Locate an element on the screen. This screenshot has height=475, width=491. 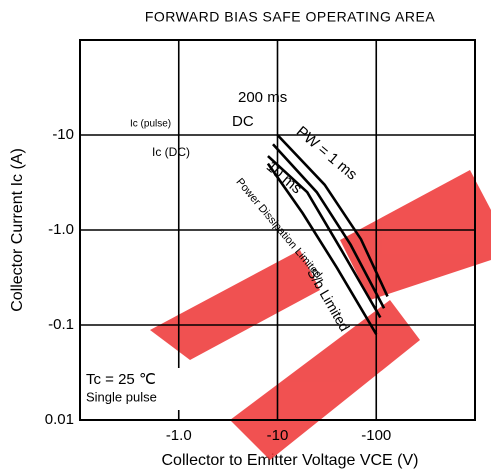
note-box is located at coordinates (132, 389).